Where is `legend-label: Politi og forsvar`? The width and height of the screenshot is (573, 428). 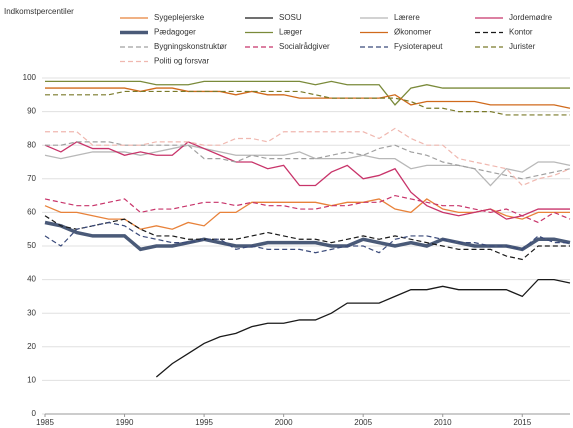 legend-label: Politi og forsvar is located at coordinates (181, 61).